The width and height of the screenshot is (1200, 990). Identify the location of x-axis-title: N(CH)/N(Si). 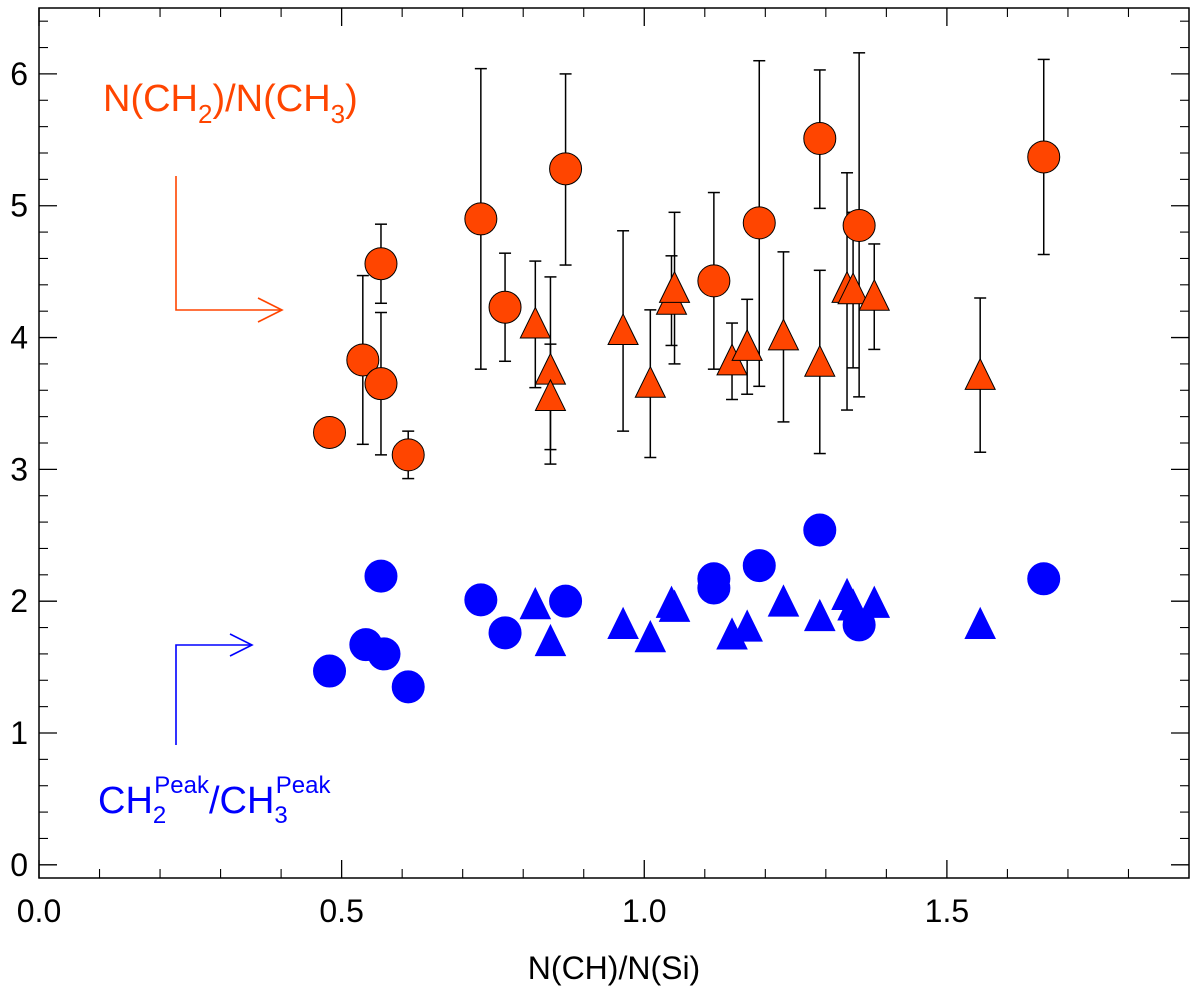
(614, 968).